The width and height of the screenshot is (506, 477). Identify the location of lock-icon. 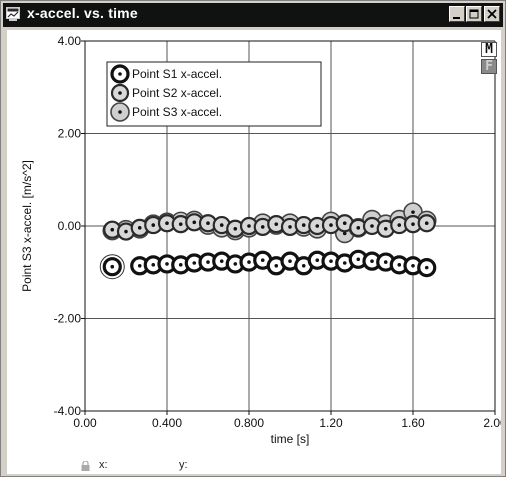
(85, 466).